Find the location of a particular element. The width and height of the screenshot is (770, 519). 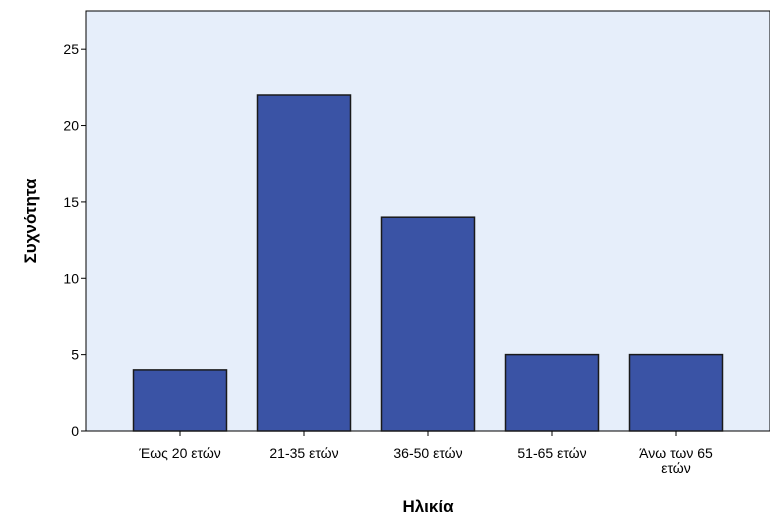

x-tick-label: 21-35 ετών is located at coordinates (303, 453).